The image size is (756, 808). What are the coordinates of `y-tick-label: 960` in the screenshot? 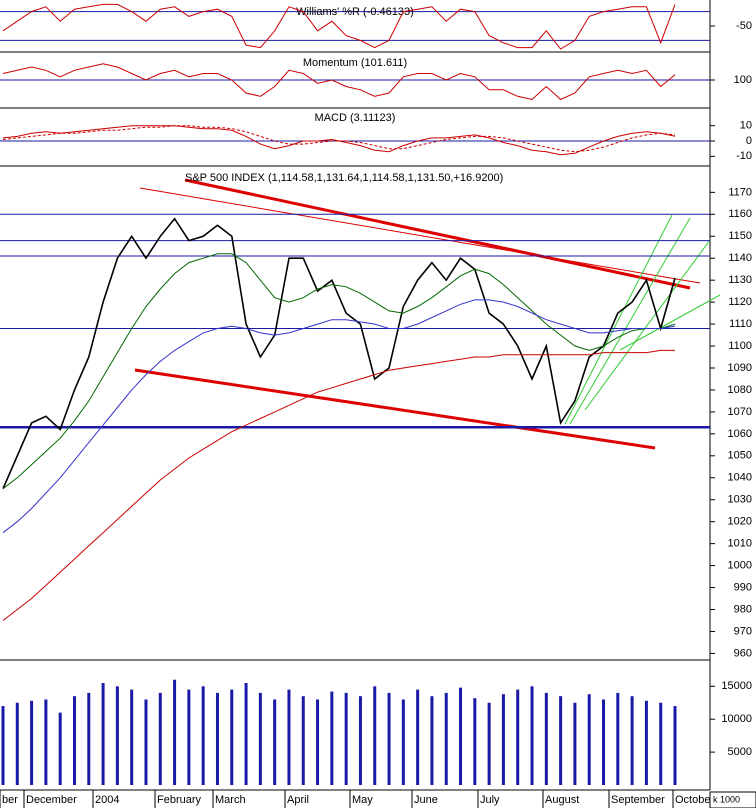 It's located at (743, 653).